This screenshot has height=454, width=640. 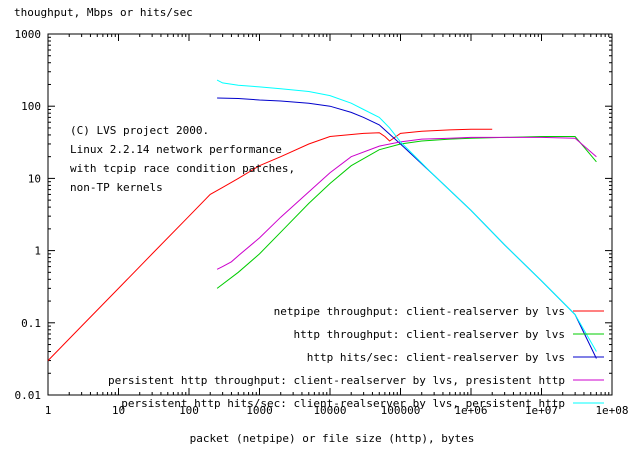 I want to click on x-tick-label: 1e+08, so click(x=611, y=410).